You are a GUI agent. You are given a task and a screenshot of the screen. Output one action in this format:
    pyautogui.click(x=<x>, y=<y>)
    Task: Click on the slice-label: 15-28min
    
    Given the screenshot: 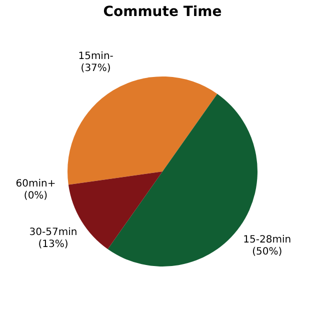 What is the action you would take?
    pyautogui.click(x=267, y=240)
    